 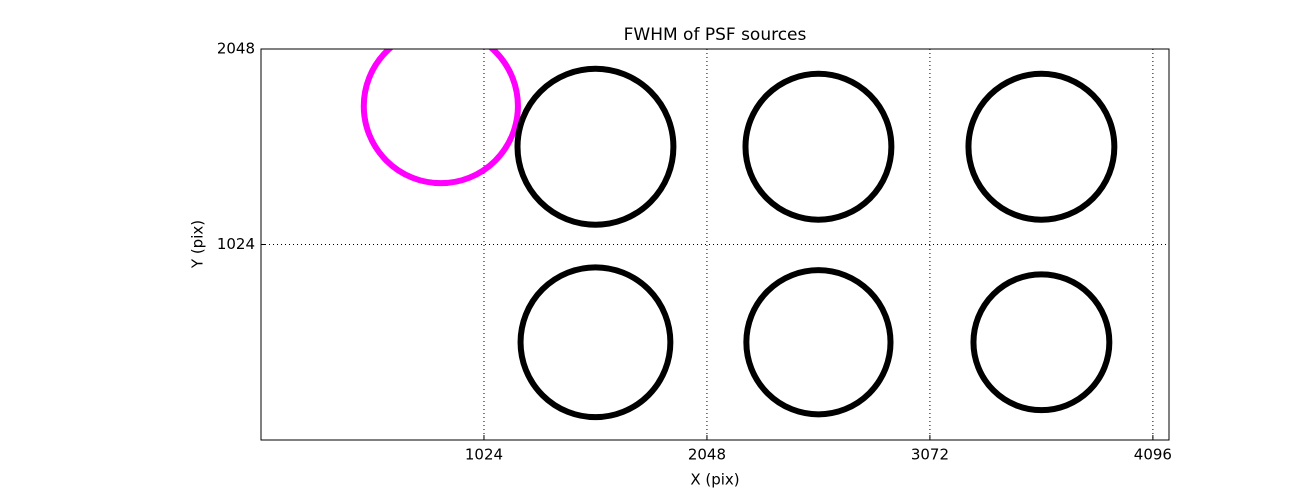 What do you see at coordinates (930, 455) in the screenshot?
I see `x-tick-label: 3072` at bounding box center [930, 455].